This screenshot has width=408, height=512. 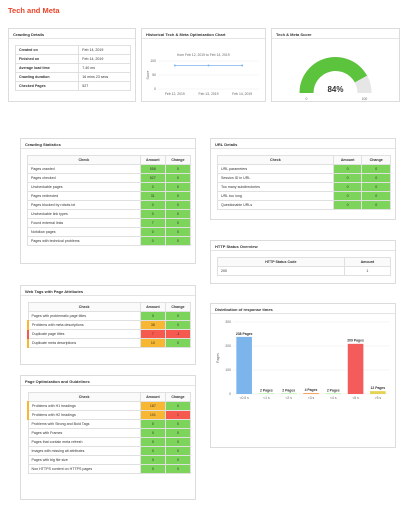 What do you see at coordinates (109, 442) in the screenshot?
I see `table-row: Pages that contain meta refresh 0 0` at bounding box center [109, 442].